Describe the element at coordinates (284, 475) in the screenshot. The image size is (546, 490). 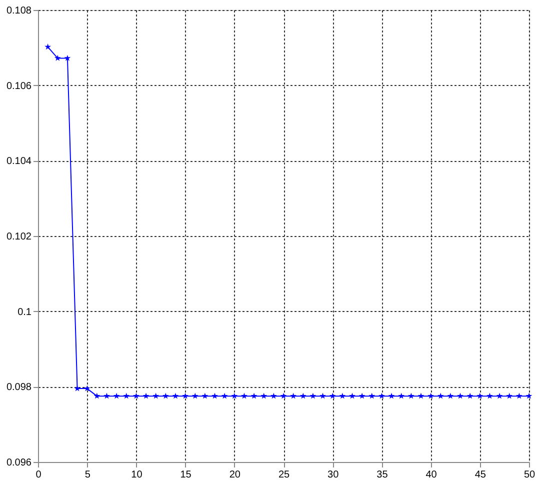
I see `x-tick-label: 25` at that location.